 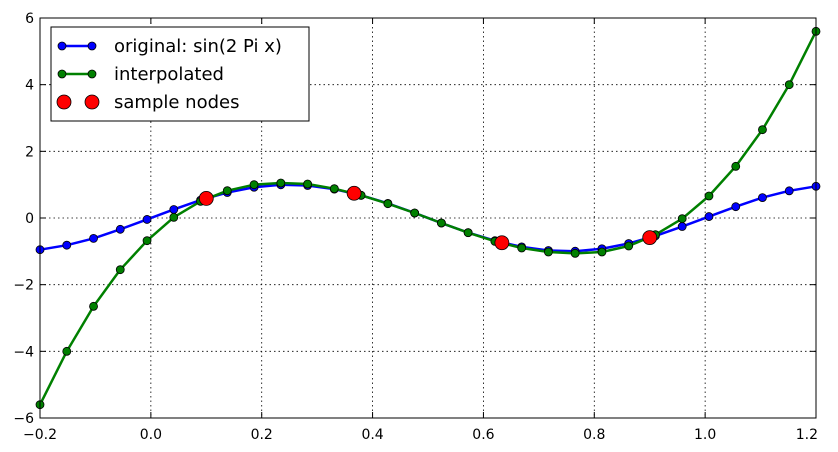 I want to click on x-tick-label: 0.2, so click(x=262, y=435).